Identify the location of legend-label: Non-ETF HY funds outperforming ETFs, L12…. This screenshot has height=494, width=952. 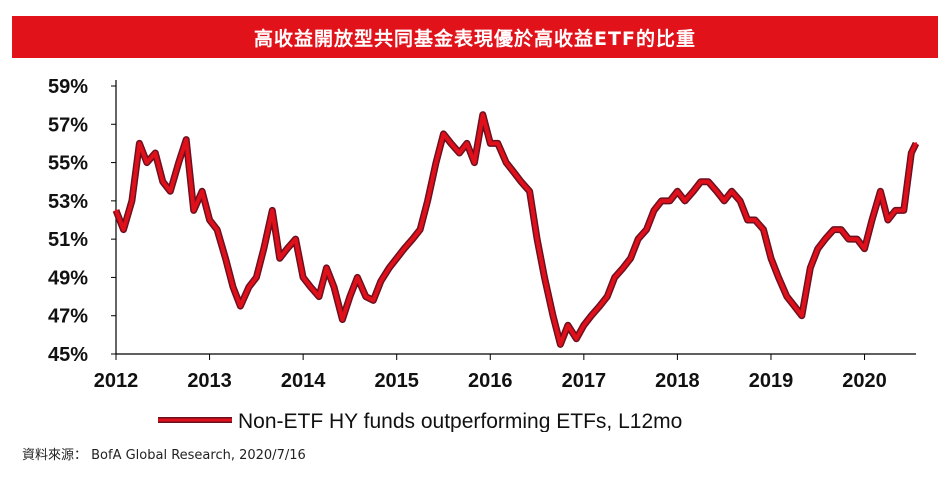
(460, 421).